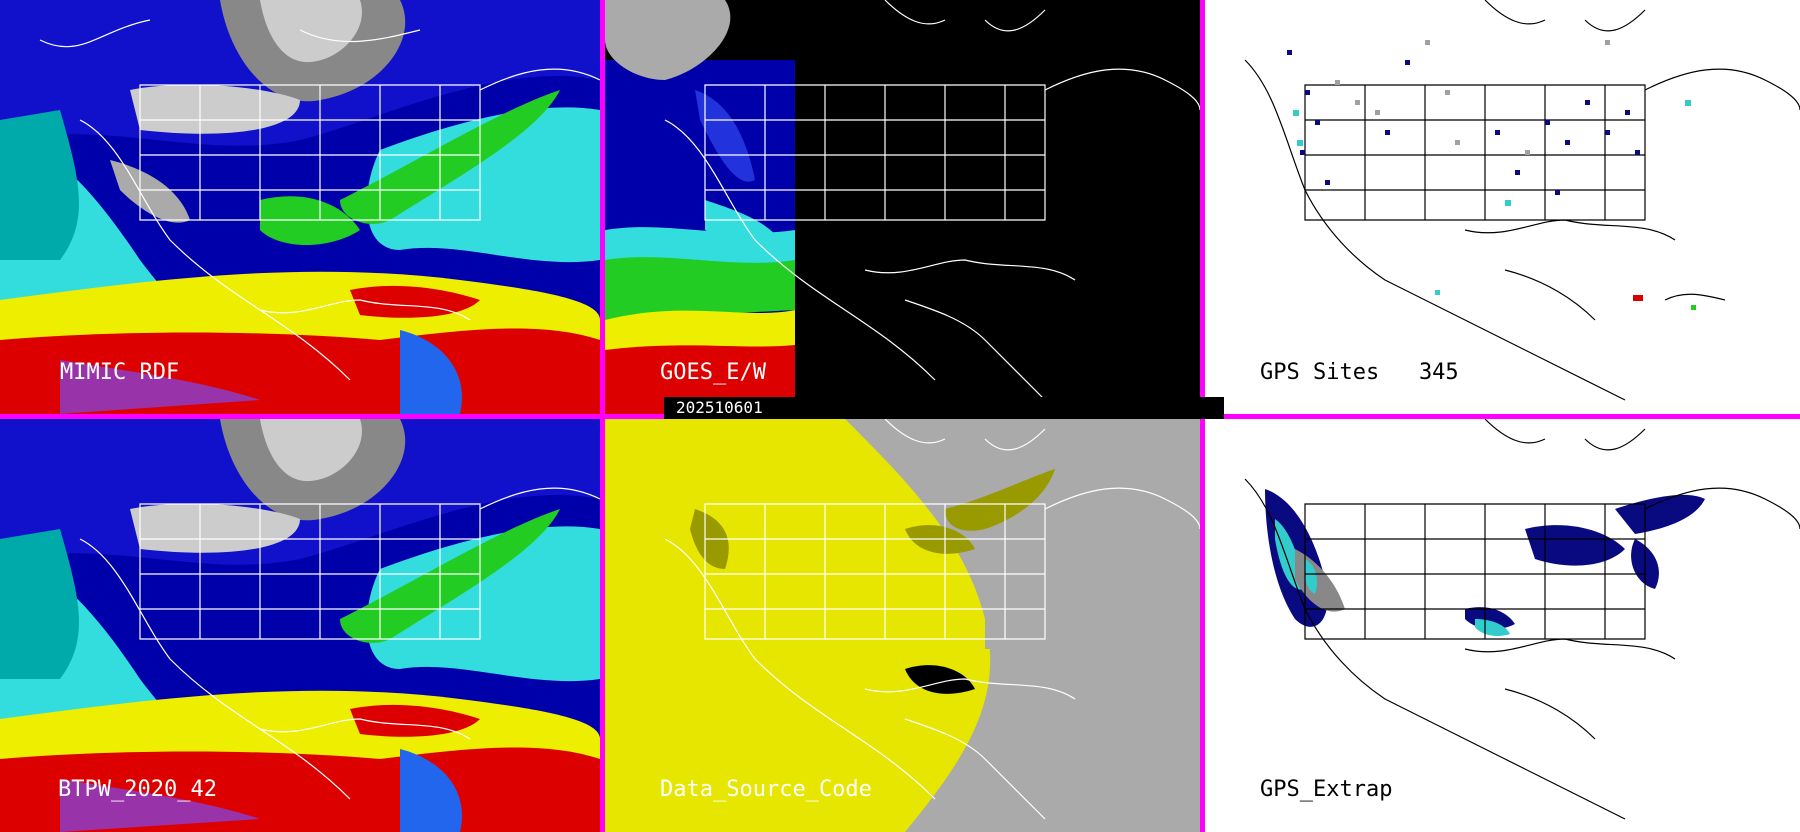 The height and width of the screenshot is (832, 1800). Describe the element at coordinates (713, 372) in the screenshot. I see `panel-label: GOES_E/W` at that location.